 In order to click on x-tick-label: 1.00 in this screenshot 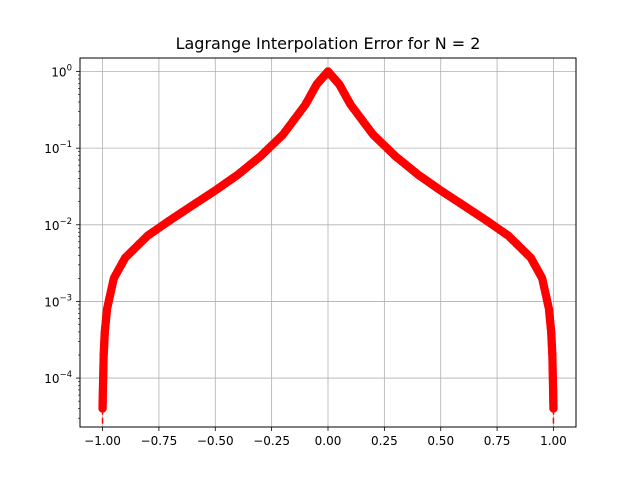, I will do `click(553, 441)`.